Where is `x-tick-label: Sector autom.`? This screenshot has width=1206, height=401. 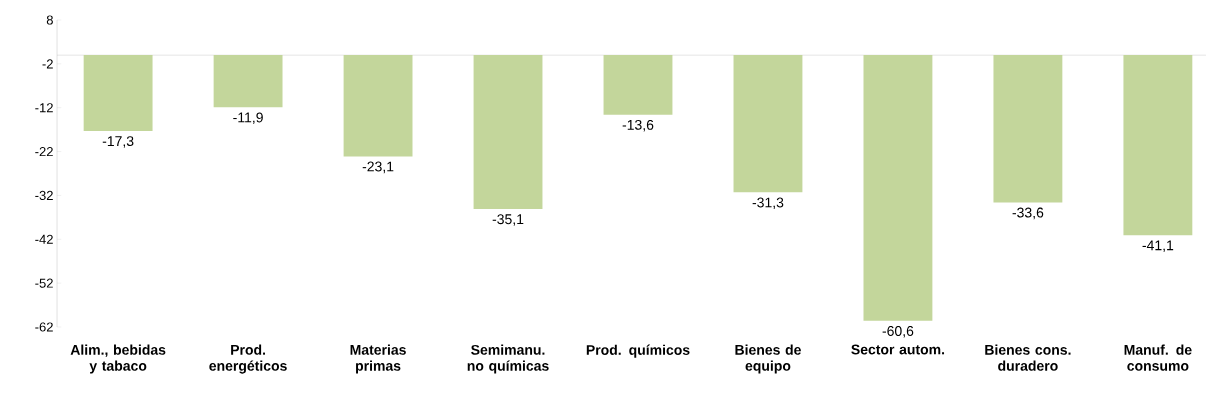 x-tick-label: Sector autom. is located at coordinates (898, 349).